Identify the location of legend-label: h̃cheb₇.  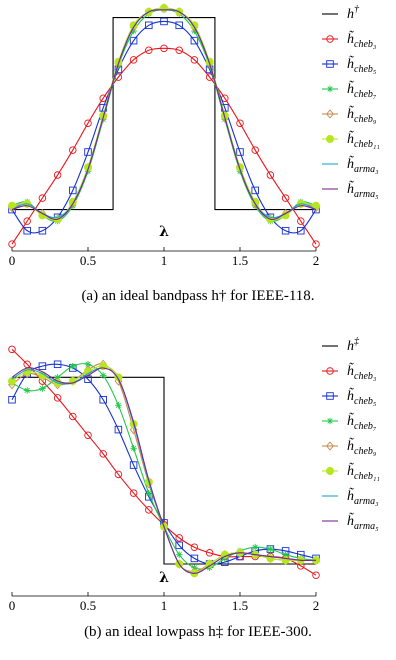
(362, 422).